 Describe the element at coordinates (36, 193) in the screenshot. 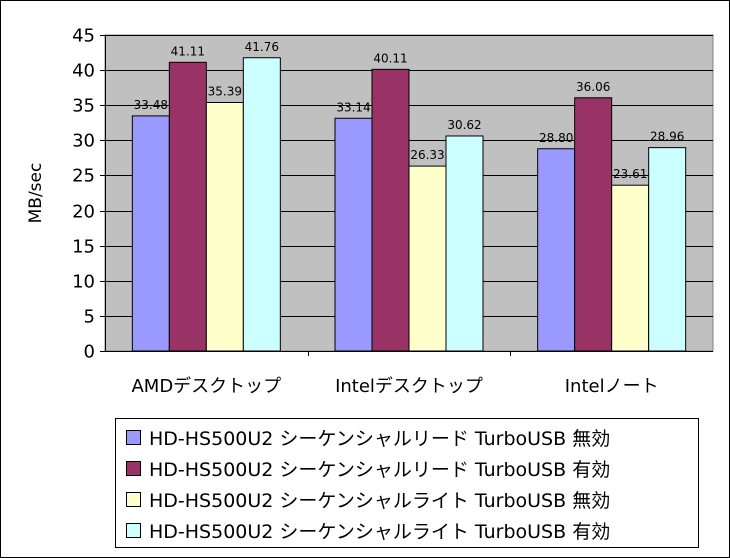

I see `y-axis-label: MB/sec` at that location.